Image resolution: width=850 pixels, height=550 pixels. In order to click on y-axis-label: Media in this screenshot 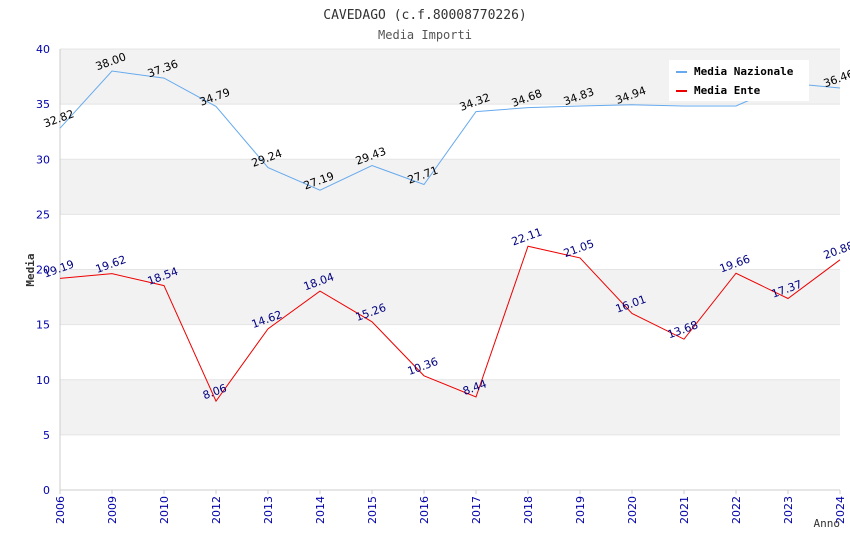, I will do `click(30, 269)`.